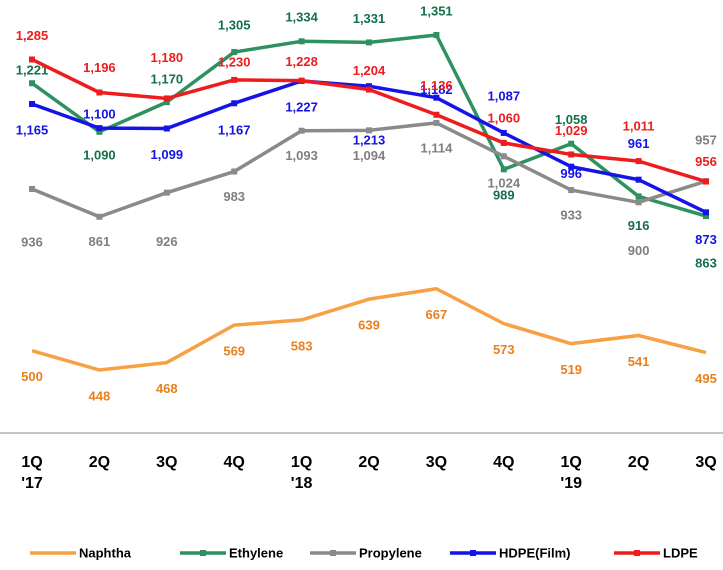 The width and height of the screenshot is (723, 570). I want to click on series-line, so click(369, 329).